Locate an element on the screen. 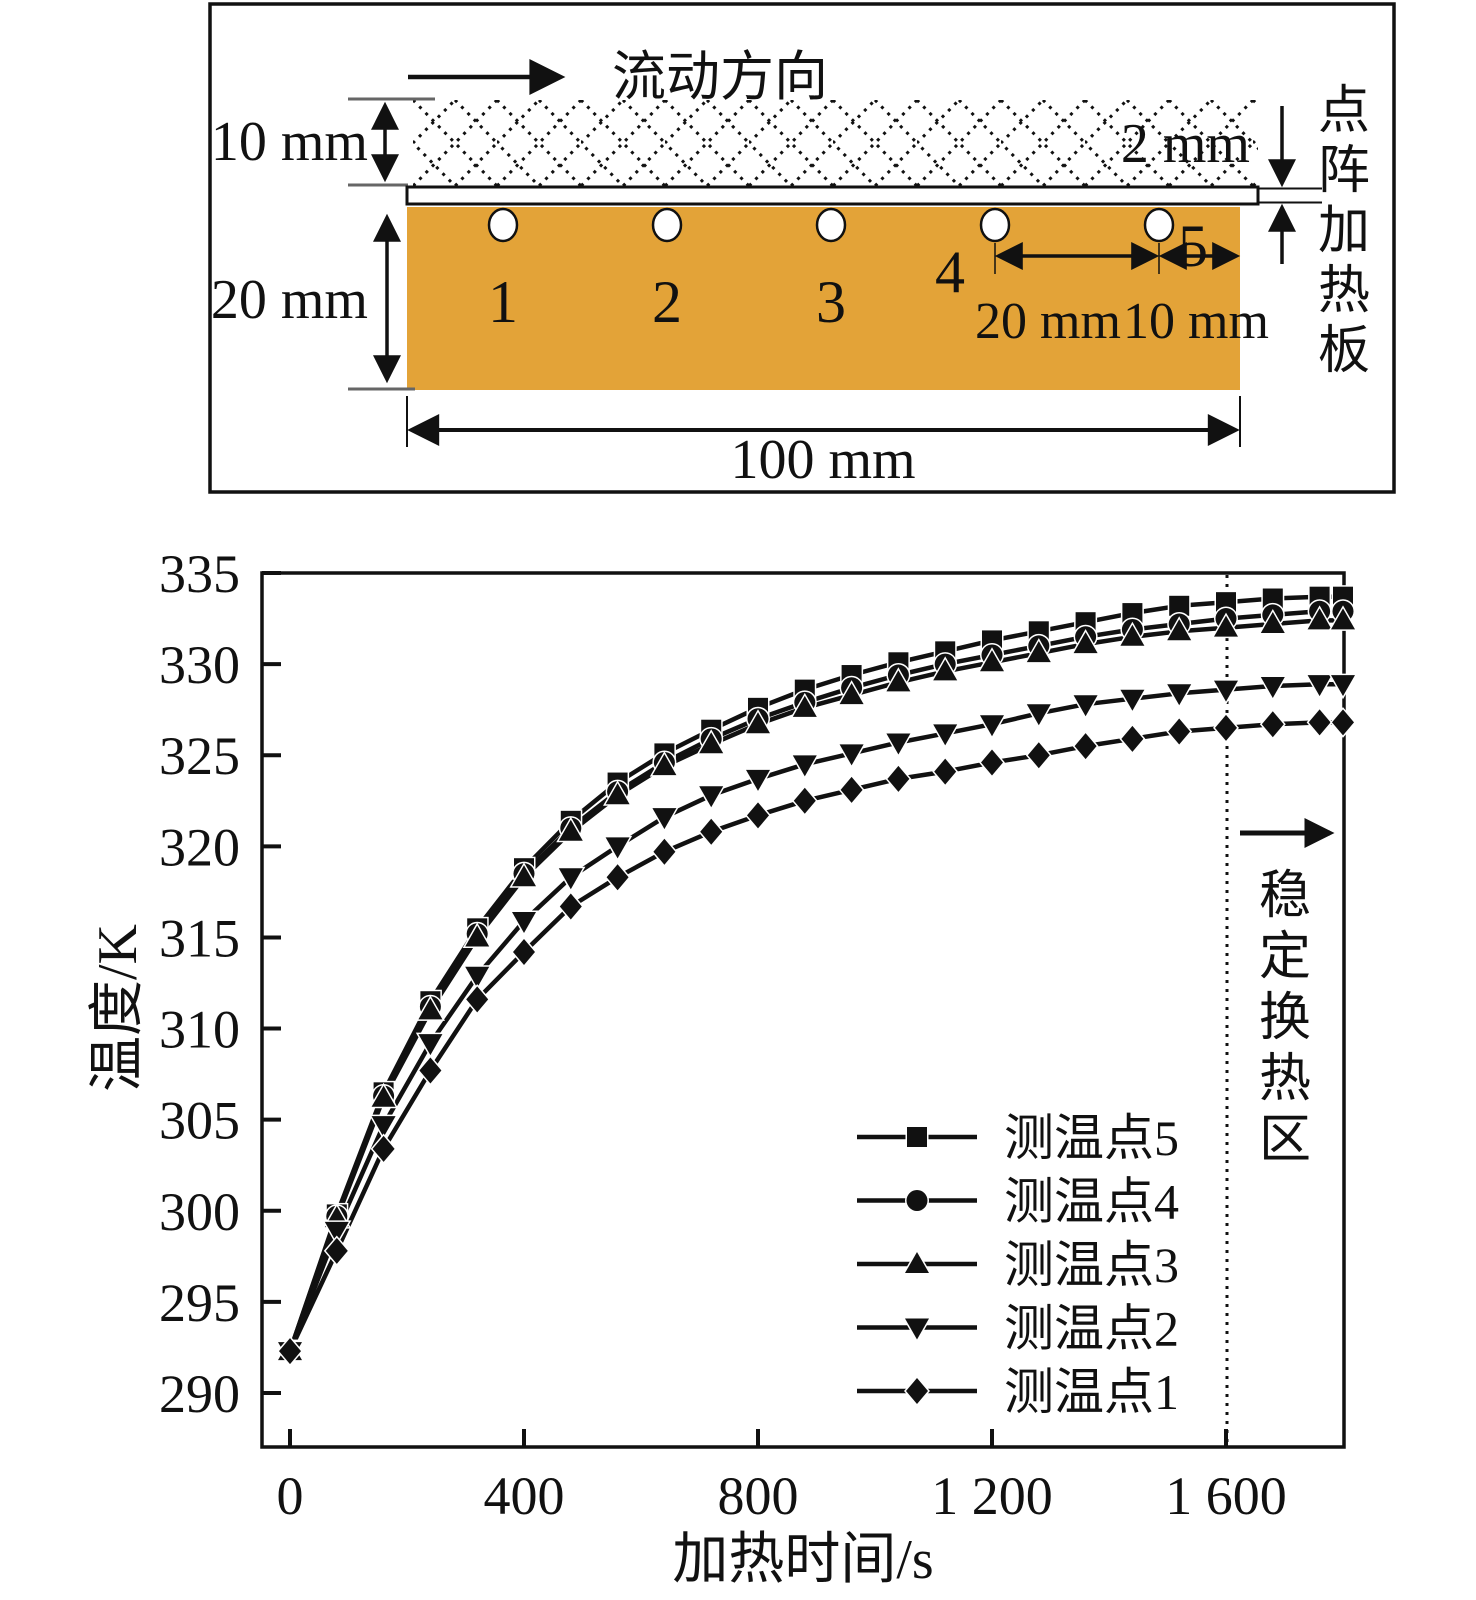  y-tick-label: 330 is located at coordinates (199, 665).